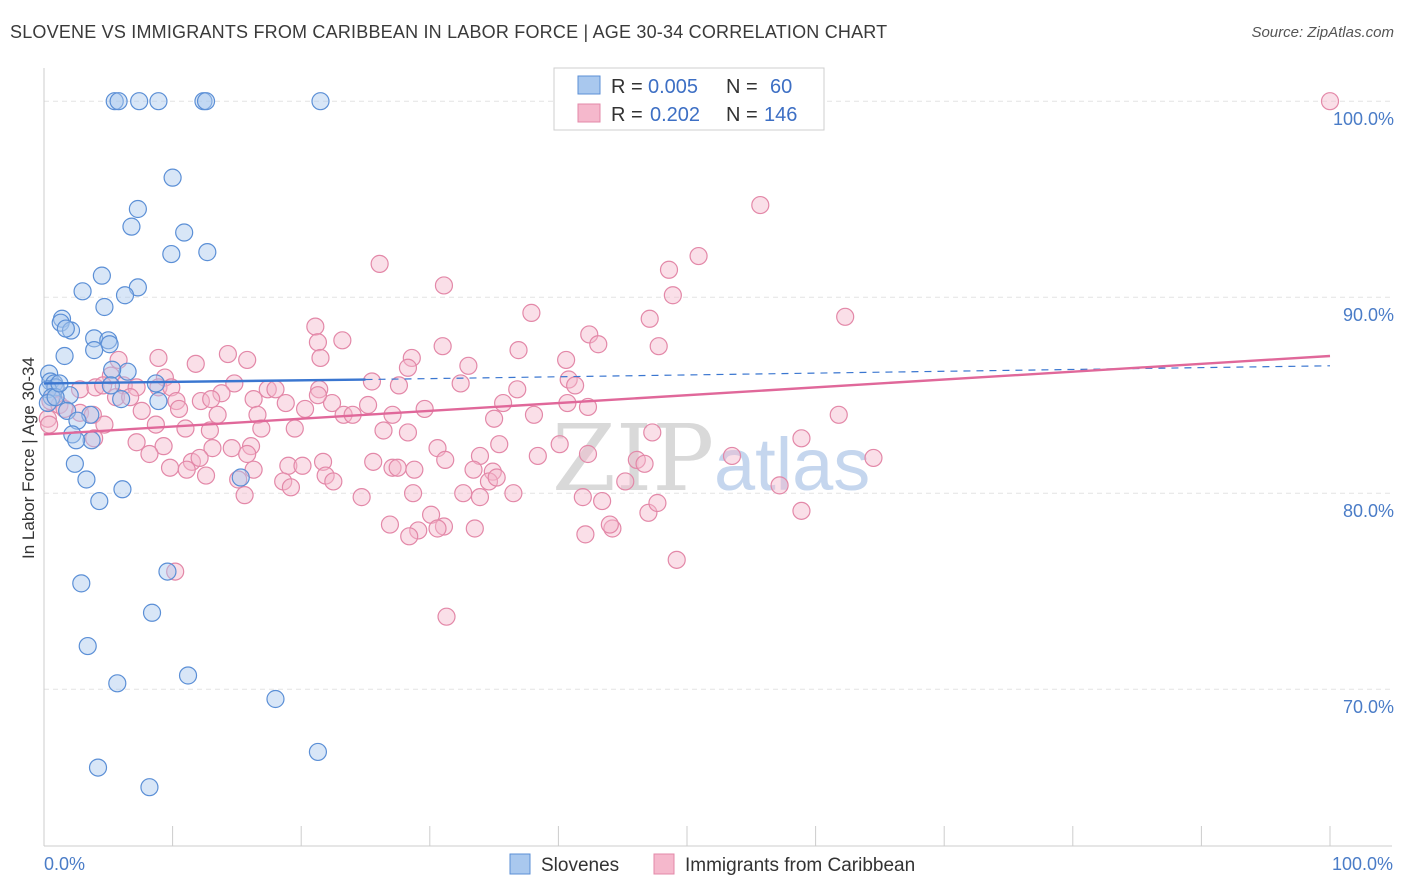 This screenshot has height=892, width=1406. Describe the element at coordinates (1368, 315) in the screenshot. I see `y-tick-label: 90.0%` at that location.